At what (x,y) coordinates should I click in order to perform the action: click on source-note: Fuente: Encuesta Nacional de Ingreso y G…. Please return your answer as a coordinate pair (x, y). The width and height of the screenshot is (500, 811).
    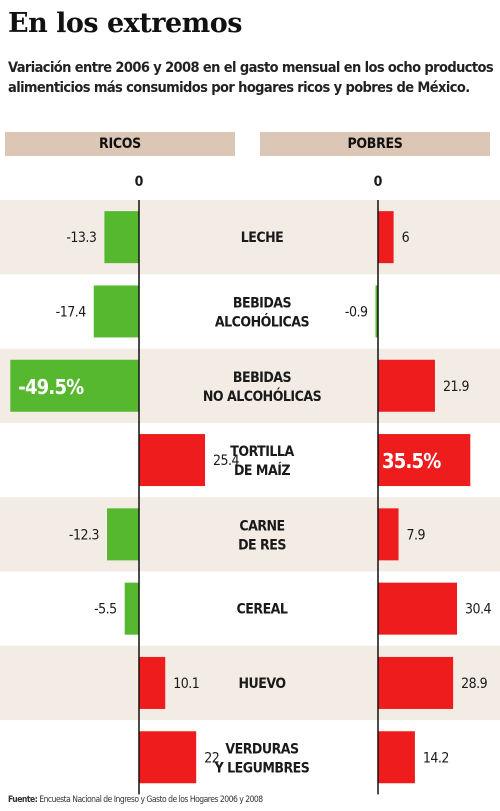
    Looking at the image, I should click on (135, 800).